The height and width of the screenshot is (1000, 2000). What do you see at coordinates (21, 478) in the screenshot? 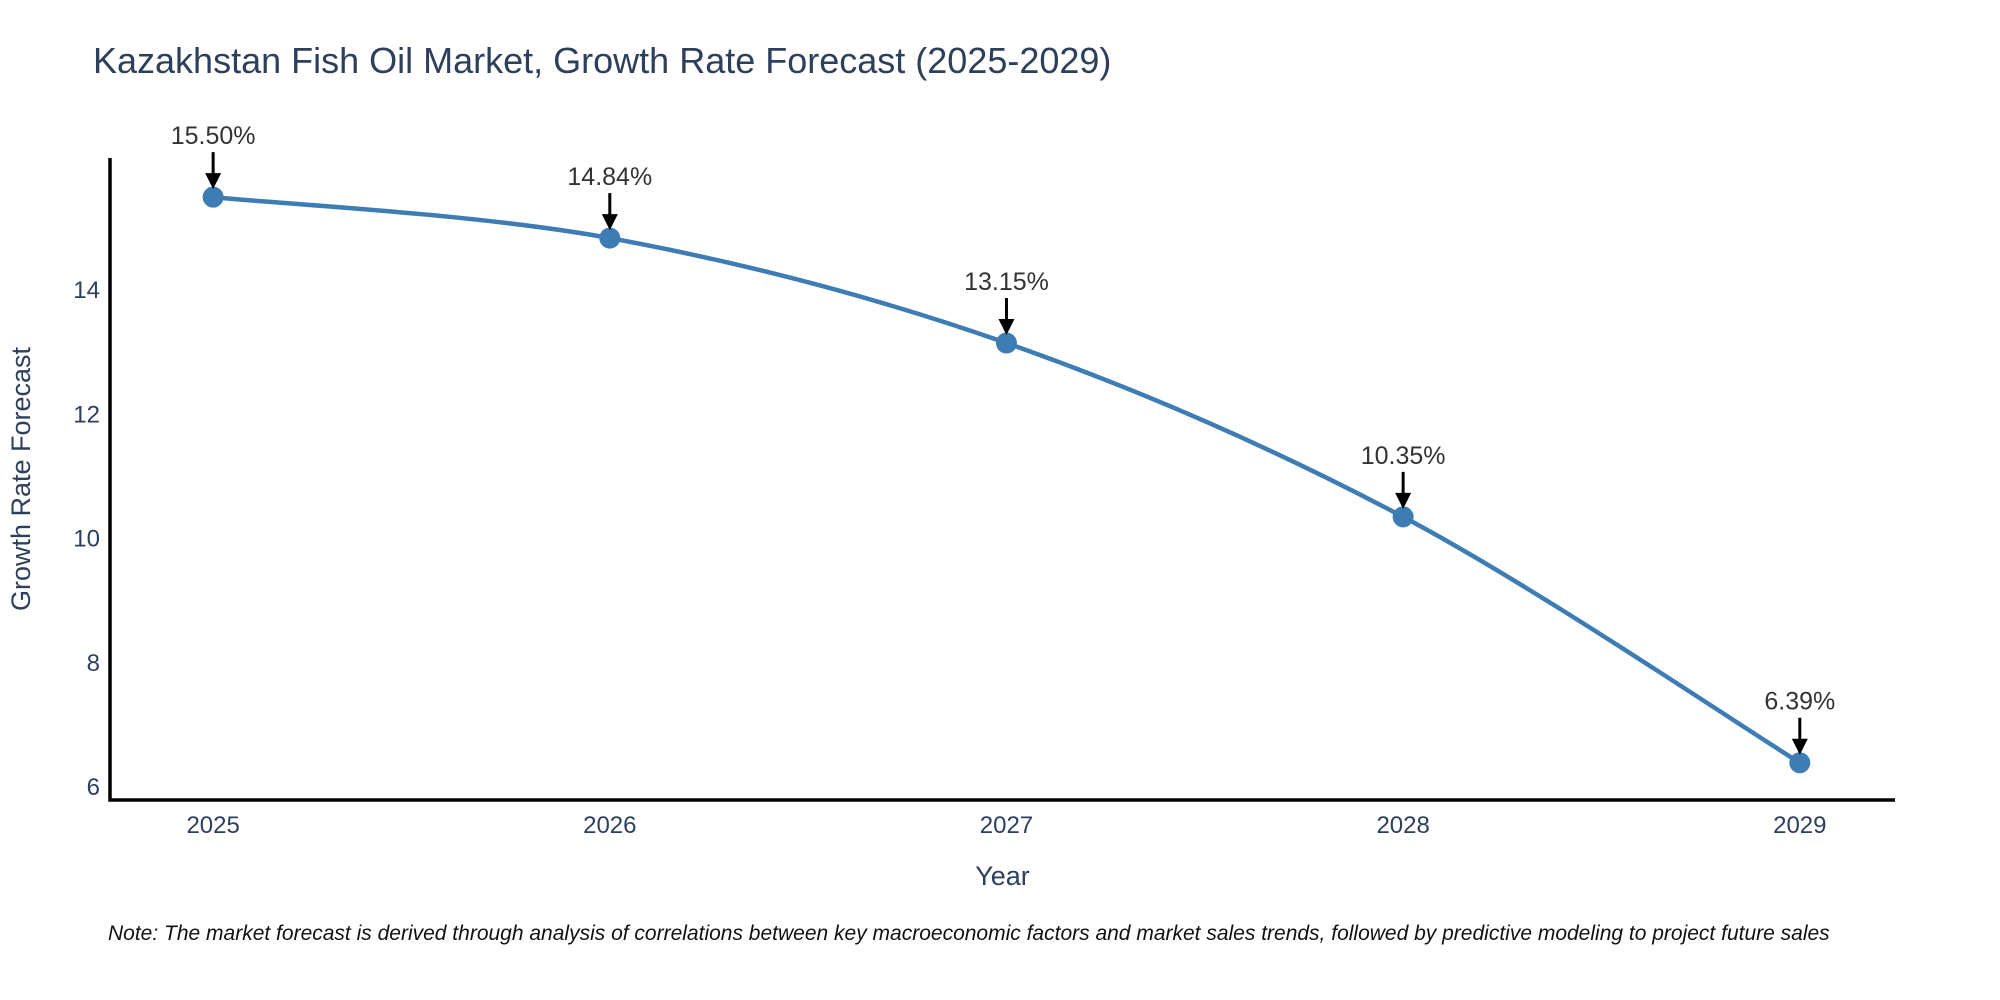
I see `y-axis-title: Growth Rate Forecast` at bounding box center [21, 478].